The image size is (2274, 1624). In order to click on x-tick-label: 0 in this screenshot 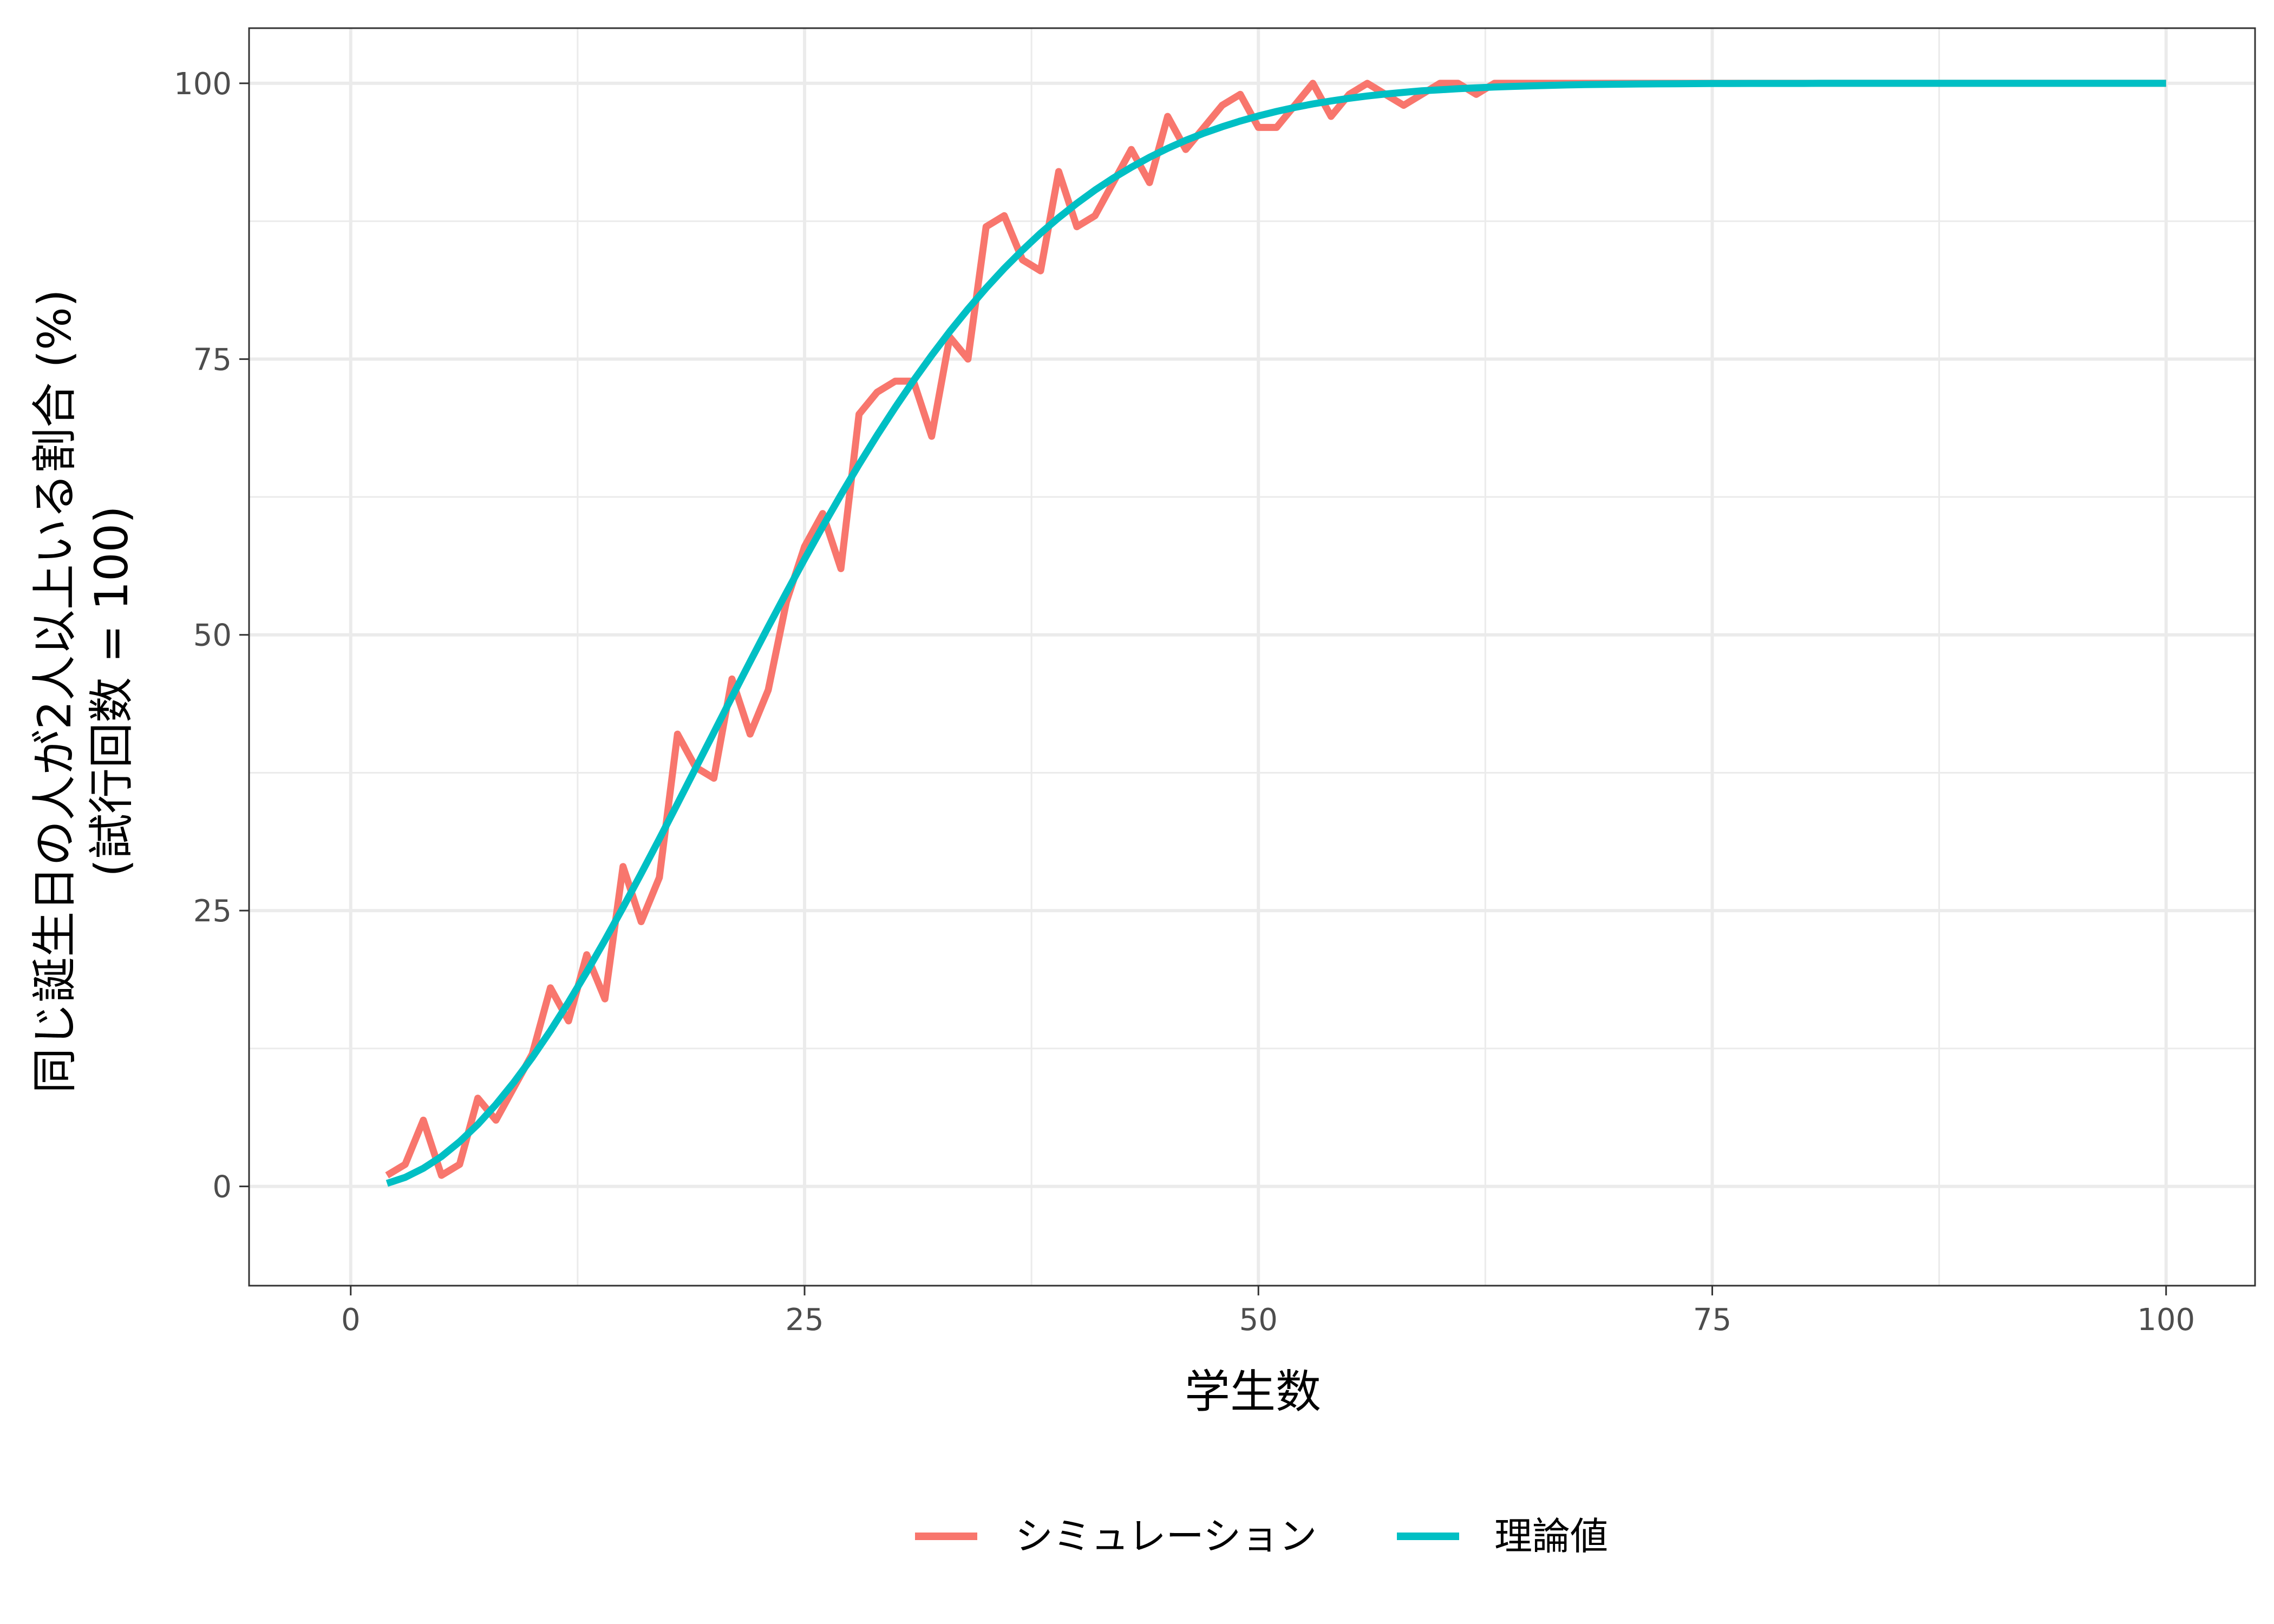, I will do `click(351, 1320)`.